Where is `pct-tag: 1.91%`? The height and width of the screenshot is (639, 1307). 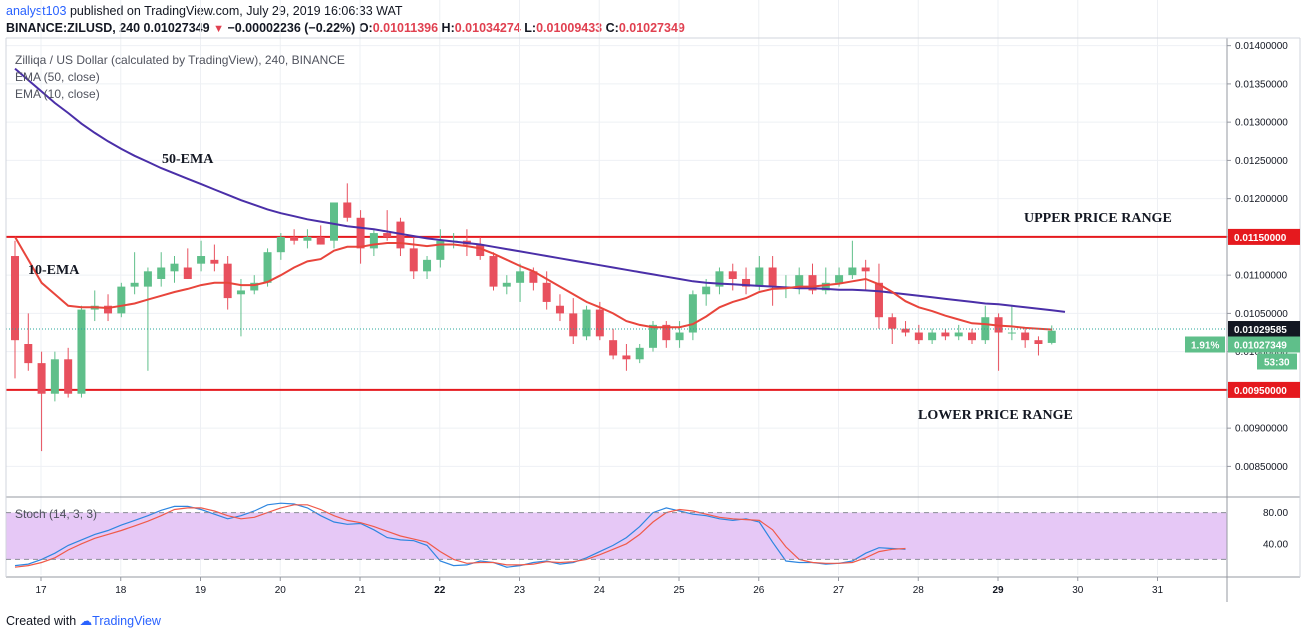
pct-tag: 1.91% is located at coordinates (1205, 345).